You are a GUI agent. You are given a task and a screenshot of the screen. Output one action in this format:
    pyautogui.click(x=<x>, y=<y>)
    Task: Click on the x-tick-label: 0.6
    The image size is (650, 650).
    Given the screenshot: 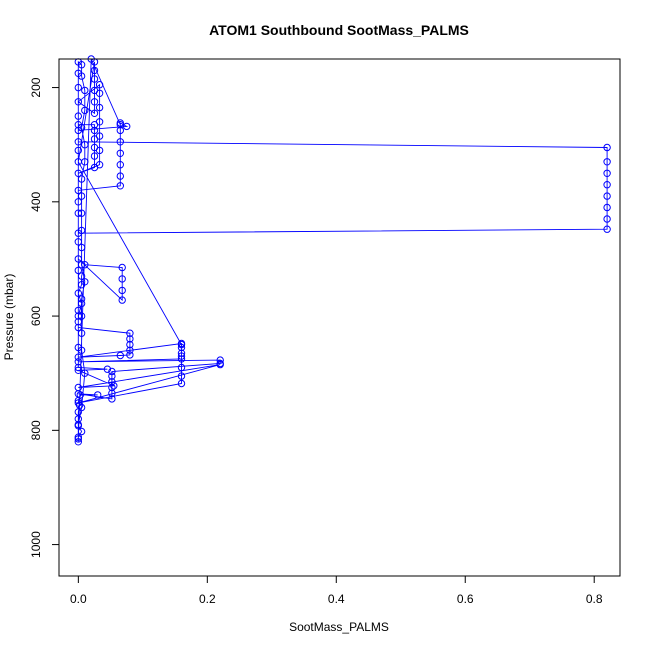 What is the action you would take?
    pyautogui.click(x=465, y=599)
    